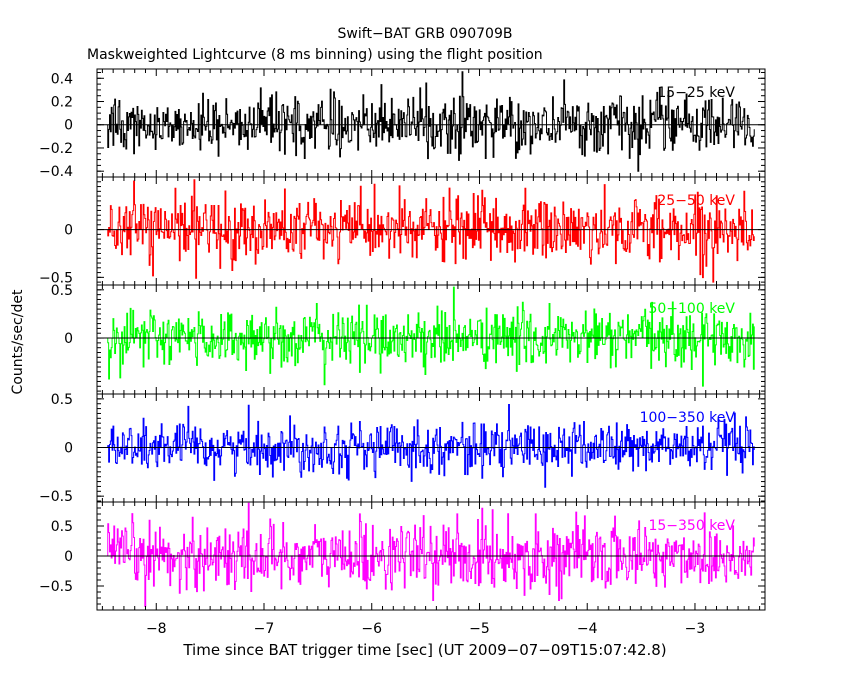  What do you see at coordinates (696, 93) in the screenshot?
I see `band-label: 15−25 keV` at bounding box center [696, 93].